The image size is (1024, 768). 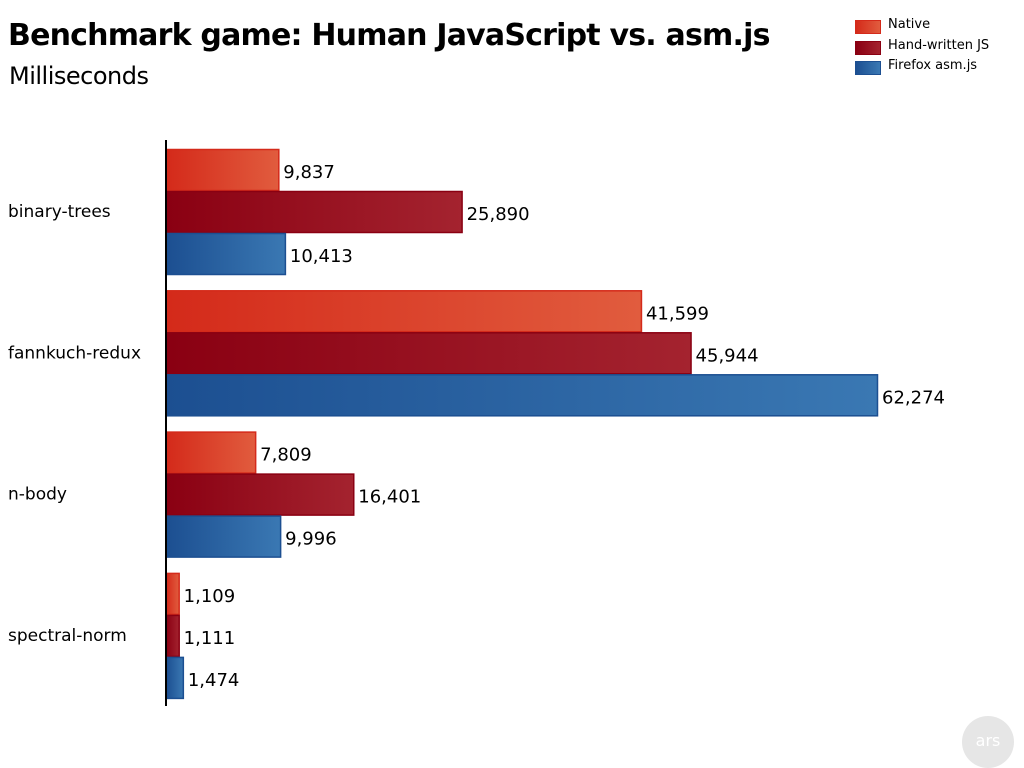 What do you see at coordinates (309, 172) in the screenshot?
I see `data-label: 9,837` at bounding box center [309, 172].